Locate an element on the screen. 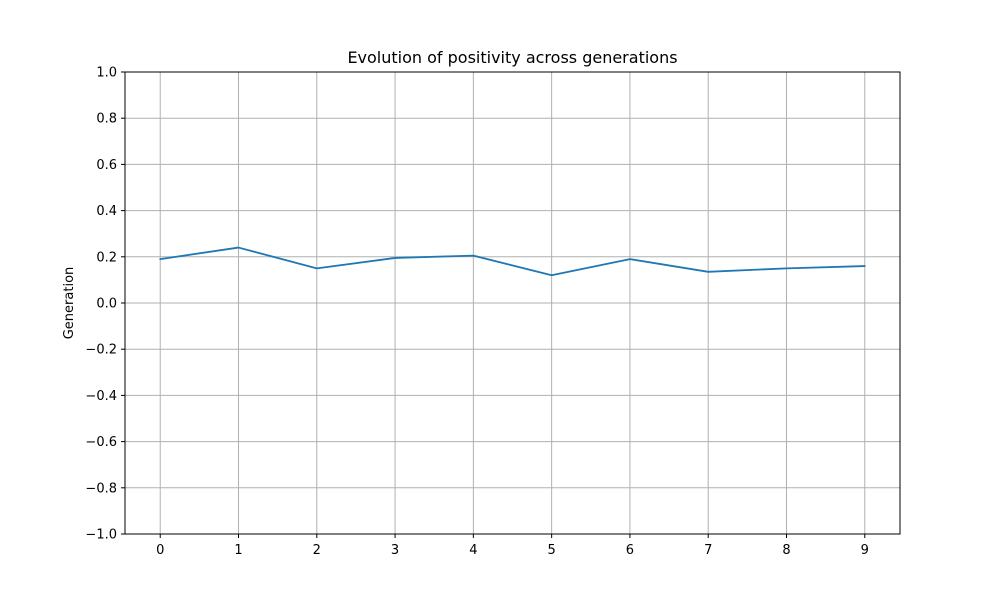  y-axis: −1.0 −0.8 −0.6 −0.4 −0.2 0.0 0.2 0.4 0.6 0.8 1.0 is located at coordinates (105, 304).